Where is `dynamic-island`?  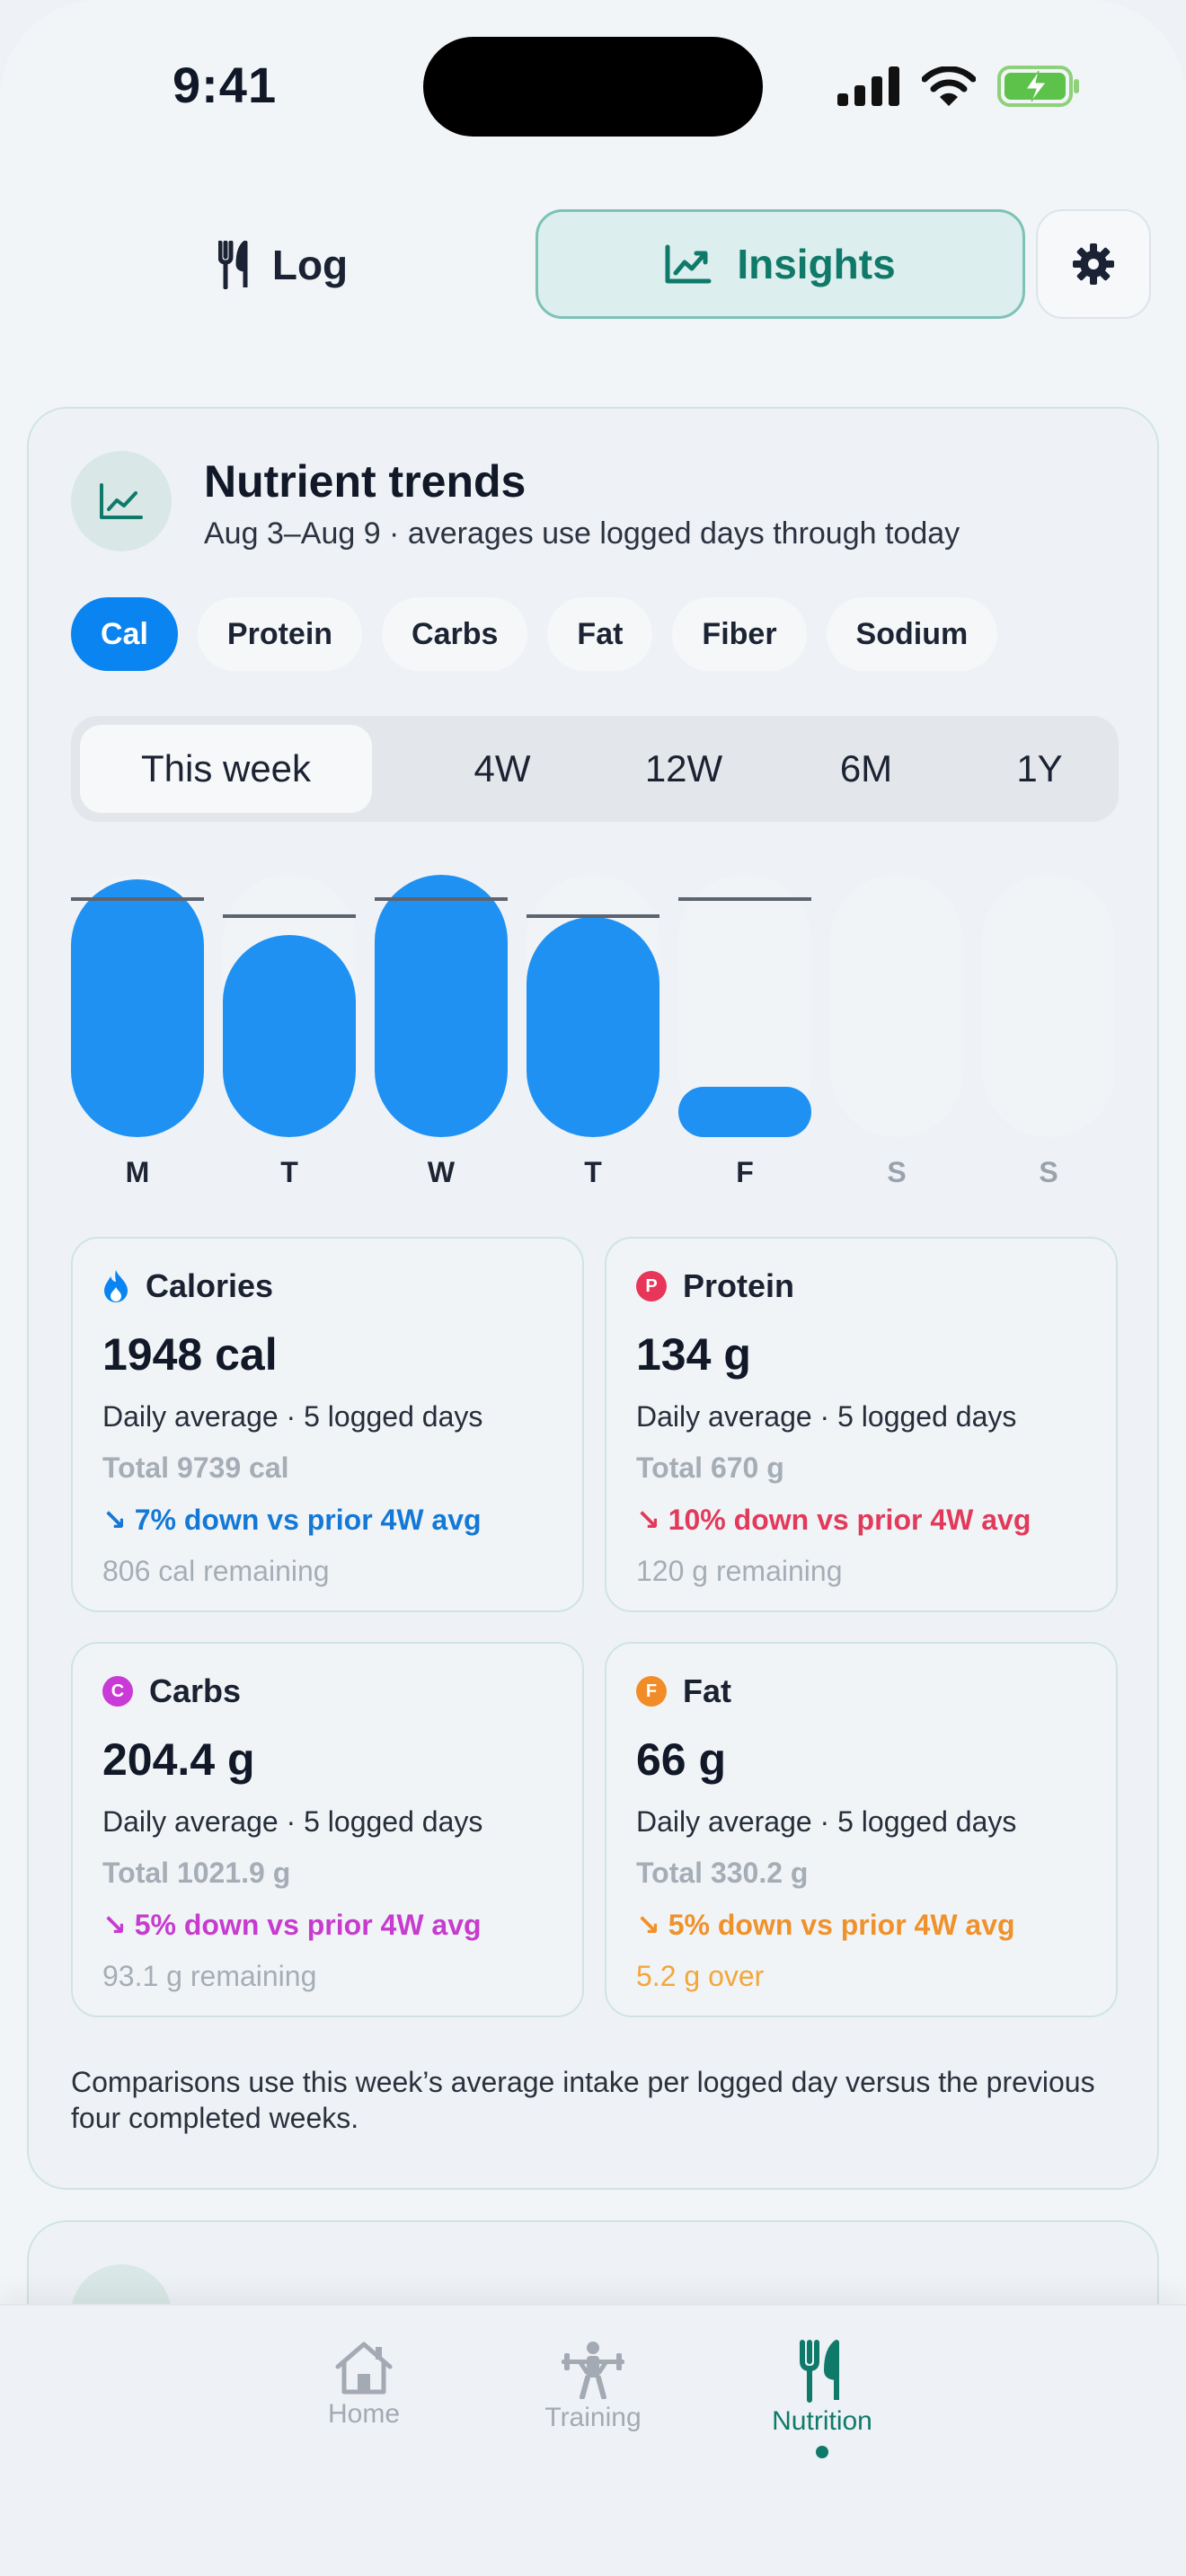 dynamic-island is located at coordinates (593, 87).